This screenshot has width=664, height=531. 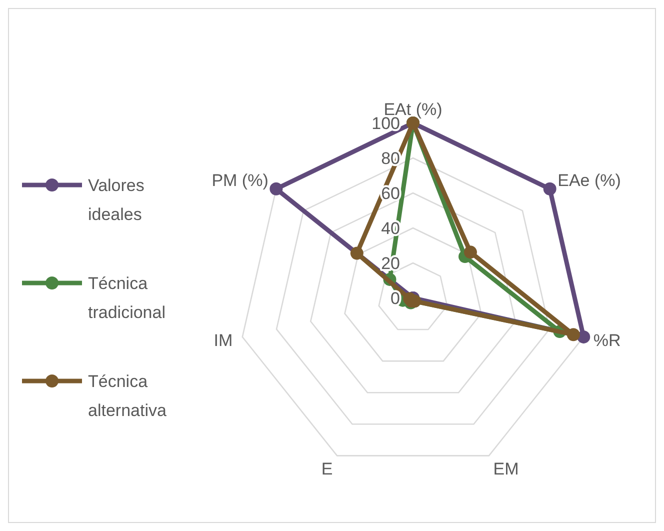 I want to click on spoke-label: E, so click(x=327, y=468).